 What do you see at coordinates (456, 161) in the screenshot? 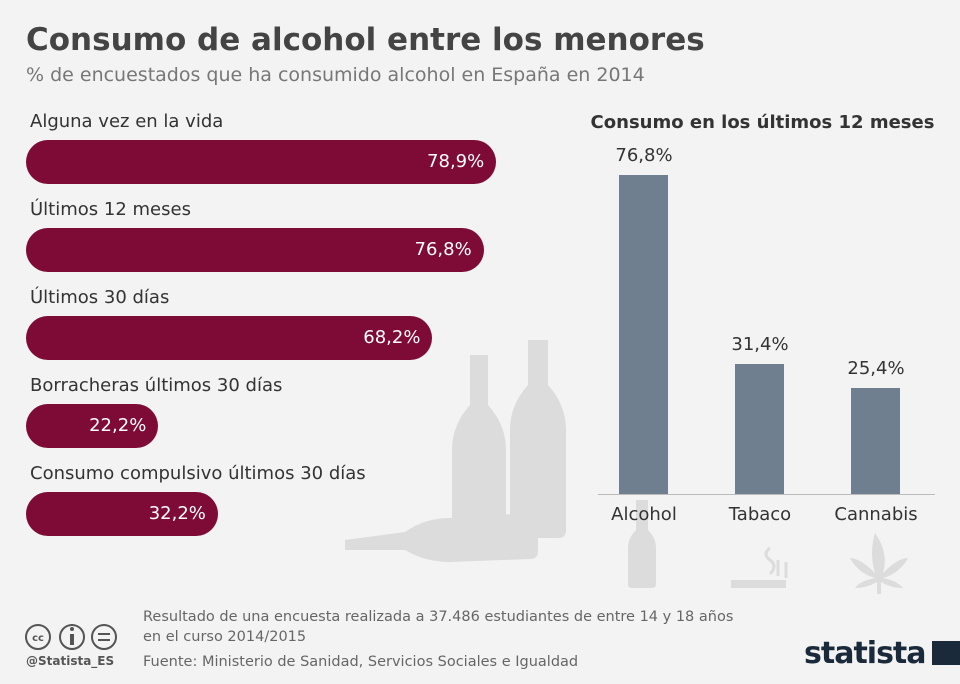
I see `bar-value-label: 78,9%` at bounding box center [456, 161].